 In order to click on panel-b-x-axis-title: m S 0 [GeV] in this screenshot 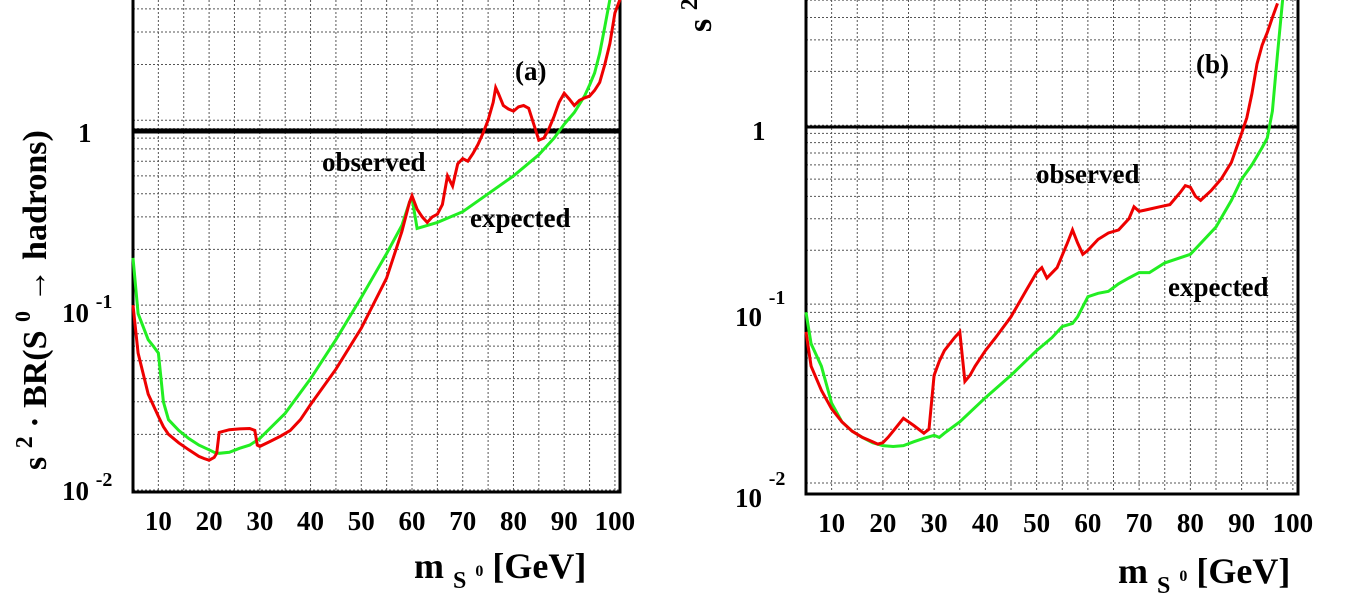, I will do `click(1204, 571)`.